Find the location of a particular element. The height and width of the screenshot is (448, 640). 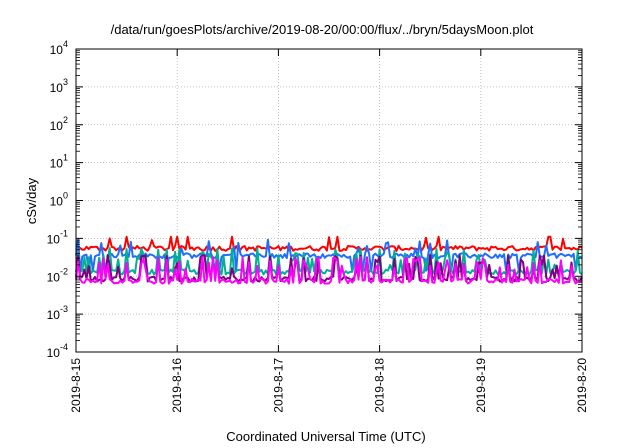

y-tick-label: 10² is located at coordinates (59, 124).